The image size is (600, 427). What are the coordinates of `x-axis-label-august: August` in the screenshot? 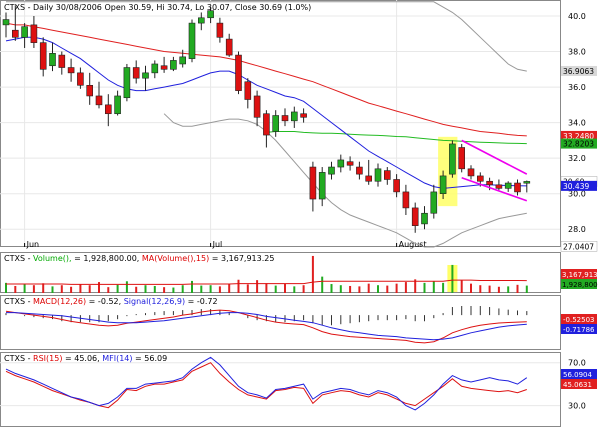 It's located at (413, 244).